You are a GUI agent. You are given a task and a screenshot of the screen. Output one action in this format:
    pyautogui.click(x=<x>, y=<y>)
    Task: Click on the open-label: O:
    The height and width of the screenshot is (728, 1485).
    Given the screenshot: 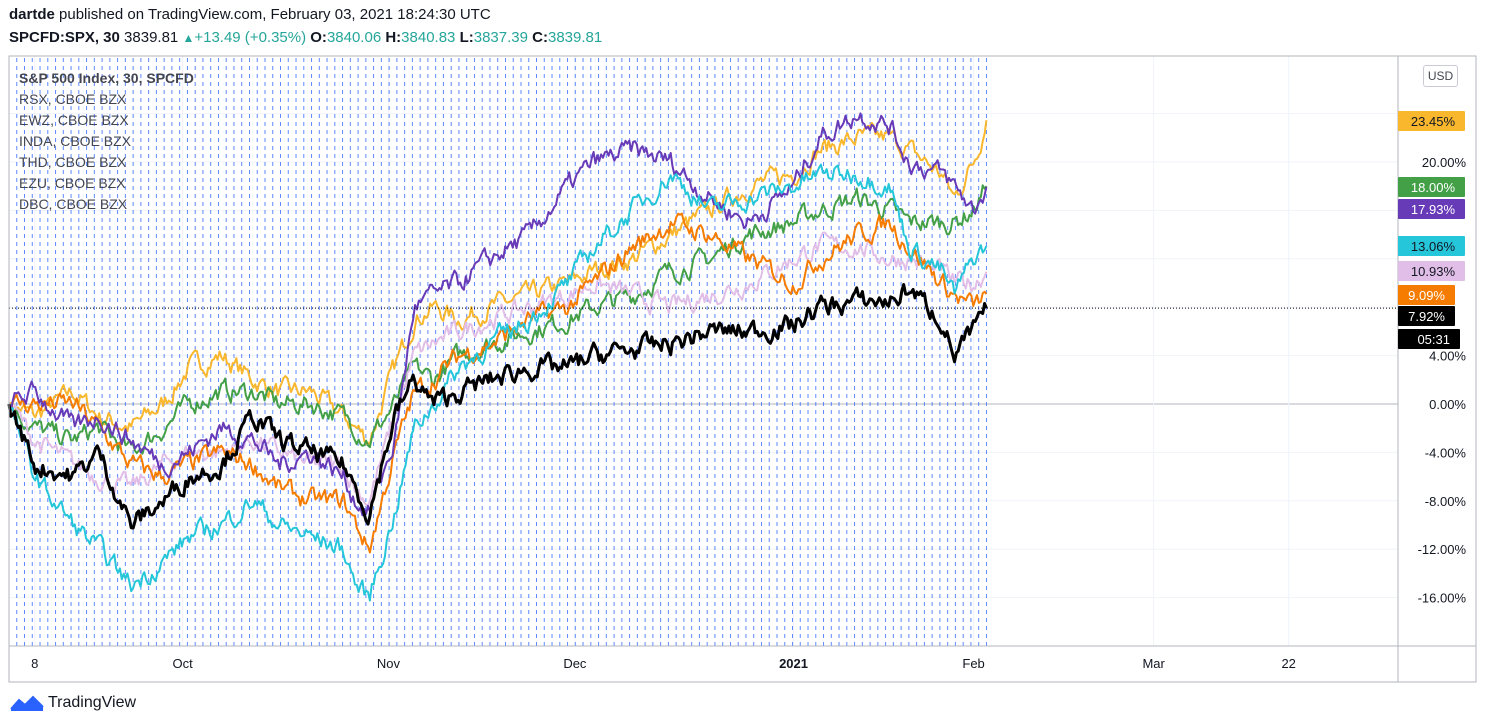 What is the action you would take?
    pyautogui.click(x=318, y=37)
    